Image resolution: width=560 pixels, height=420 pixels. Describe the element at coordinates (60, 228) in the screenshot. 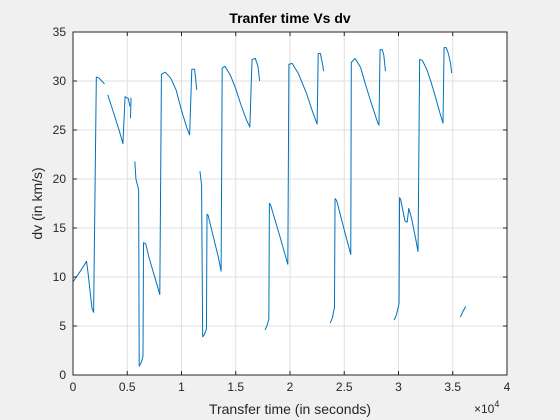

I see `y-tick-label: 15` at that location.